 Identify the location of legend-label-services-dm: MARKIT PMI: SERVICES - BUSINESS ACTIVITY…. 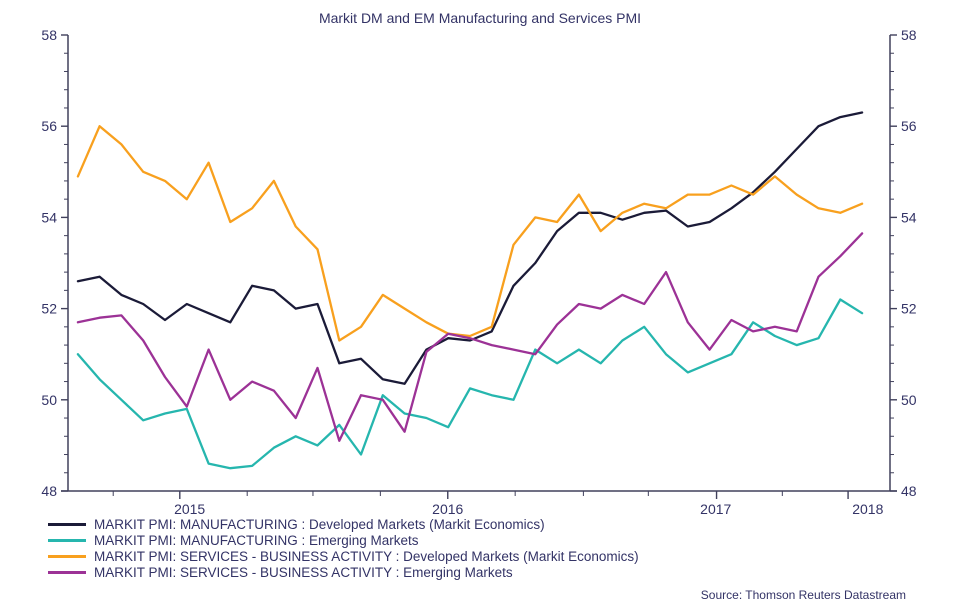
(366, 556).